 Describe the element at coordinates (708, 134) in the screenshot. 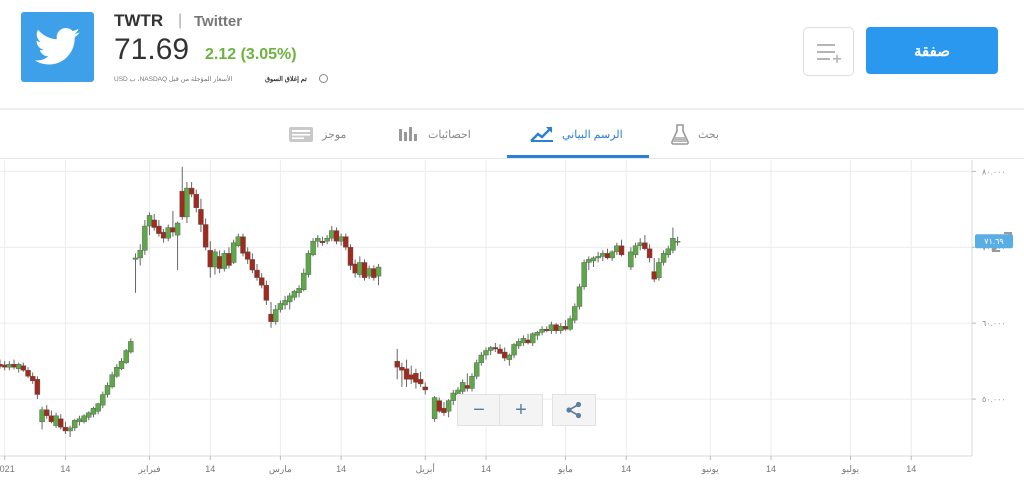

I see `tab-research-label: بحث` at that location.